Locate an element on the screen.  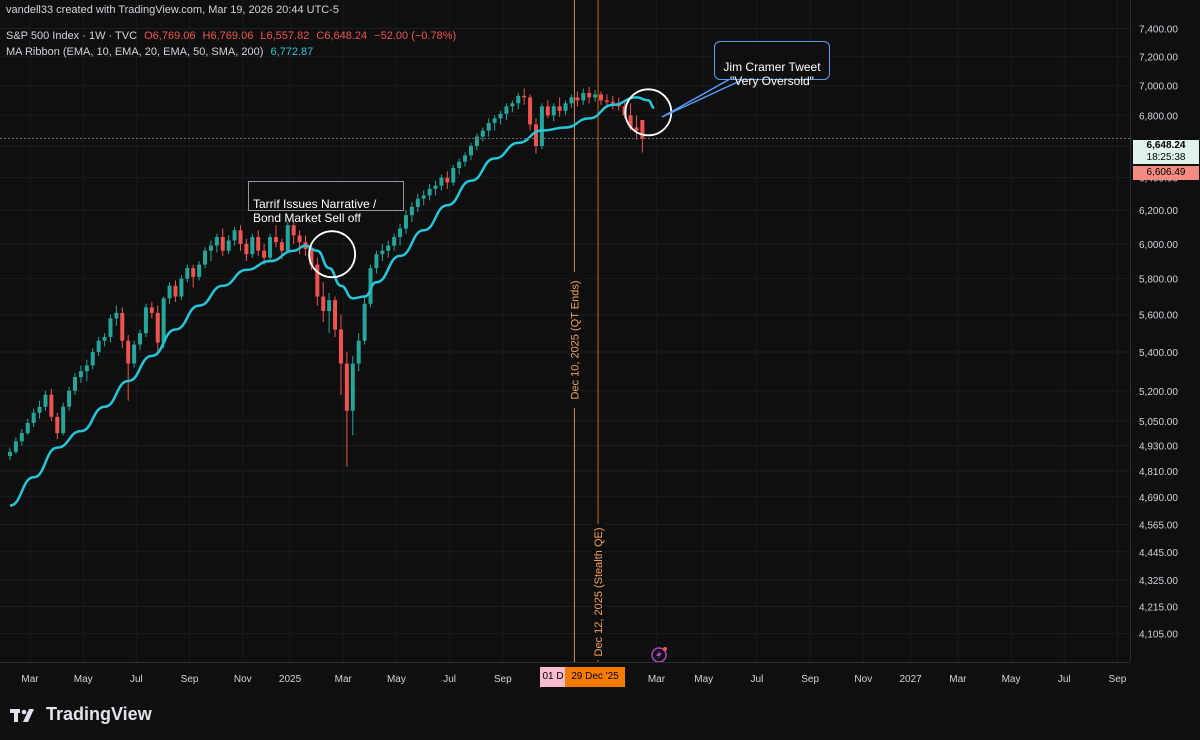
cramer-callout: Jim Cramer Tweet "Very Oversold" is located at coordinates (772, 64).